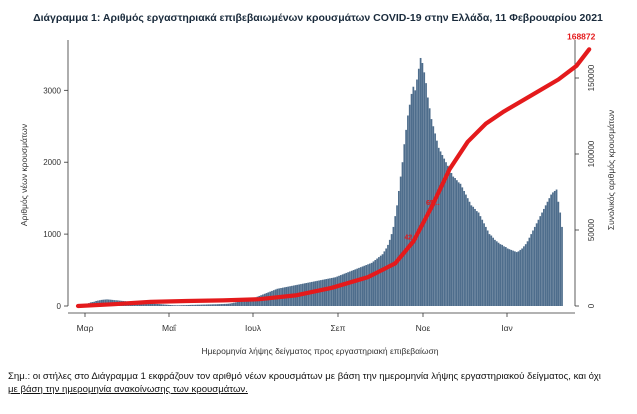 The width and height of the screenshot is (637, 414). What do you see at coordinates (585, 186) in the screenshot?
I see `right-tick-labels: 0 50000 100000 150000` at bounding box center [585, 186].